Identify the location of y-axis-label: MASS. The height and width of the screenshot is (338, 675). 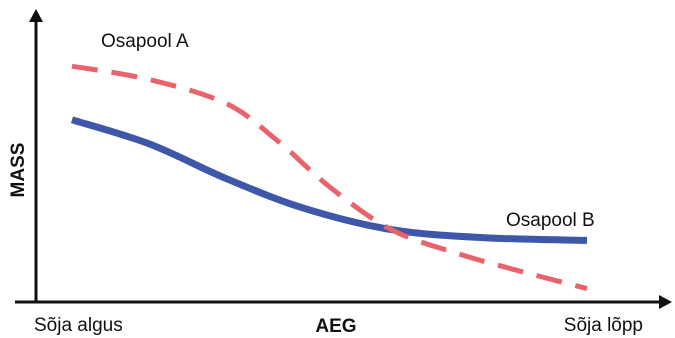
(18, 170).